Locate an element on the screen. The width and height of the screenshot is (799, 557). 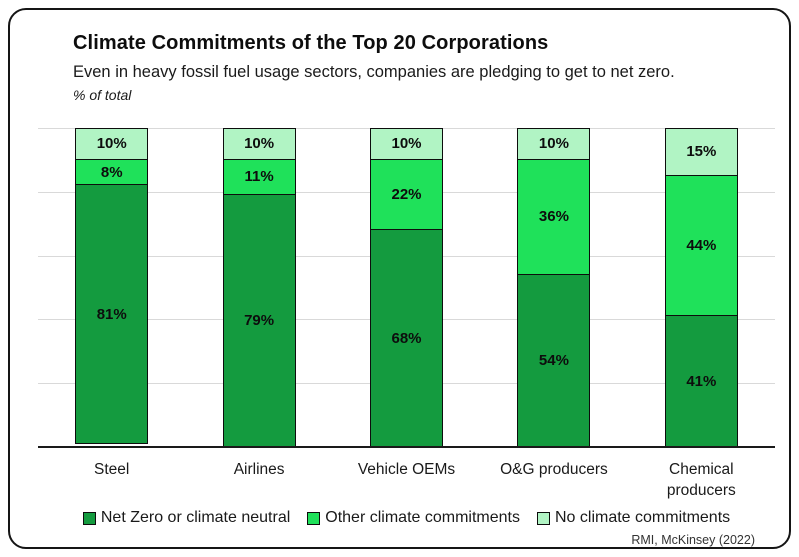
stacked-bar: 10% 22% 68% is located at coordinates (407, 287).